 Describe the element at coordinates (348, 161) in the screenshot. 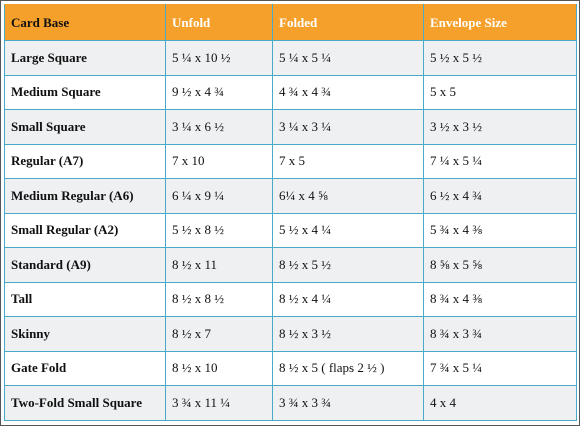

I see `folded-cell: 7 x 5` at that location.